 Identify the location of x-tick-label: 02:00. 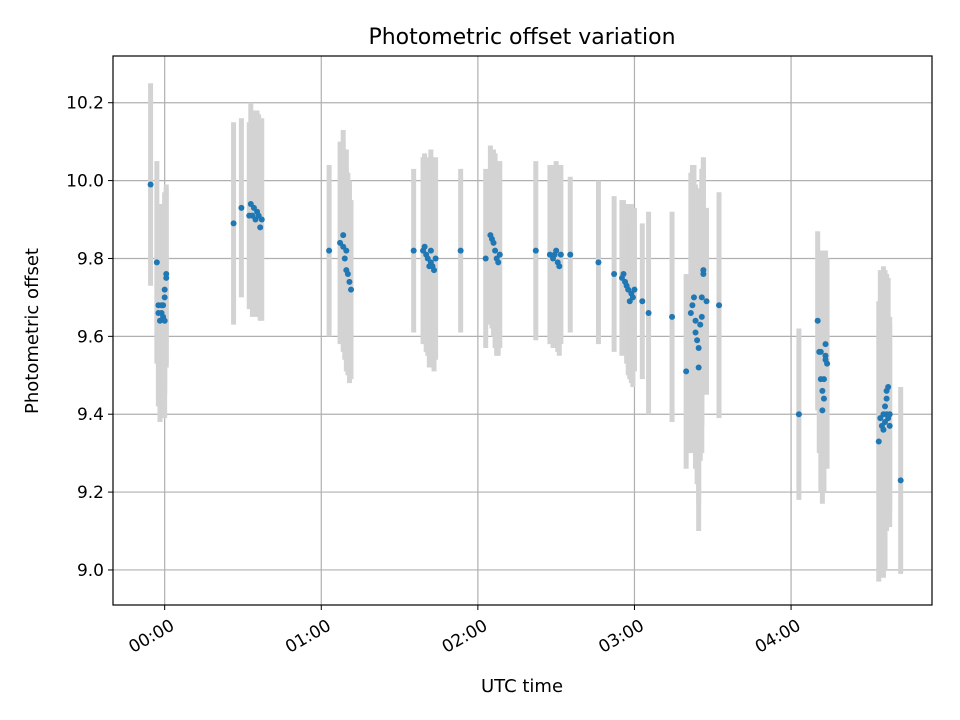
(465, 637).